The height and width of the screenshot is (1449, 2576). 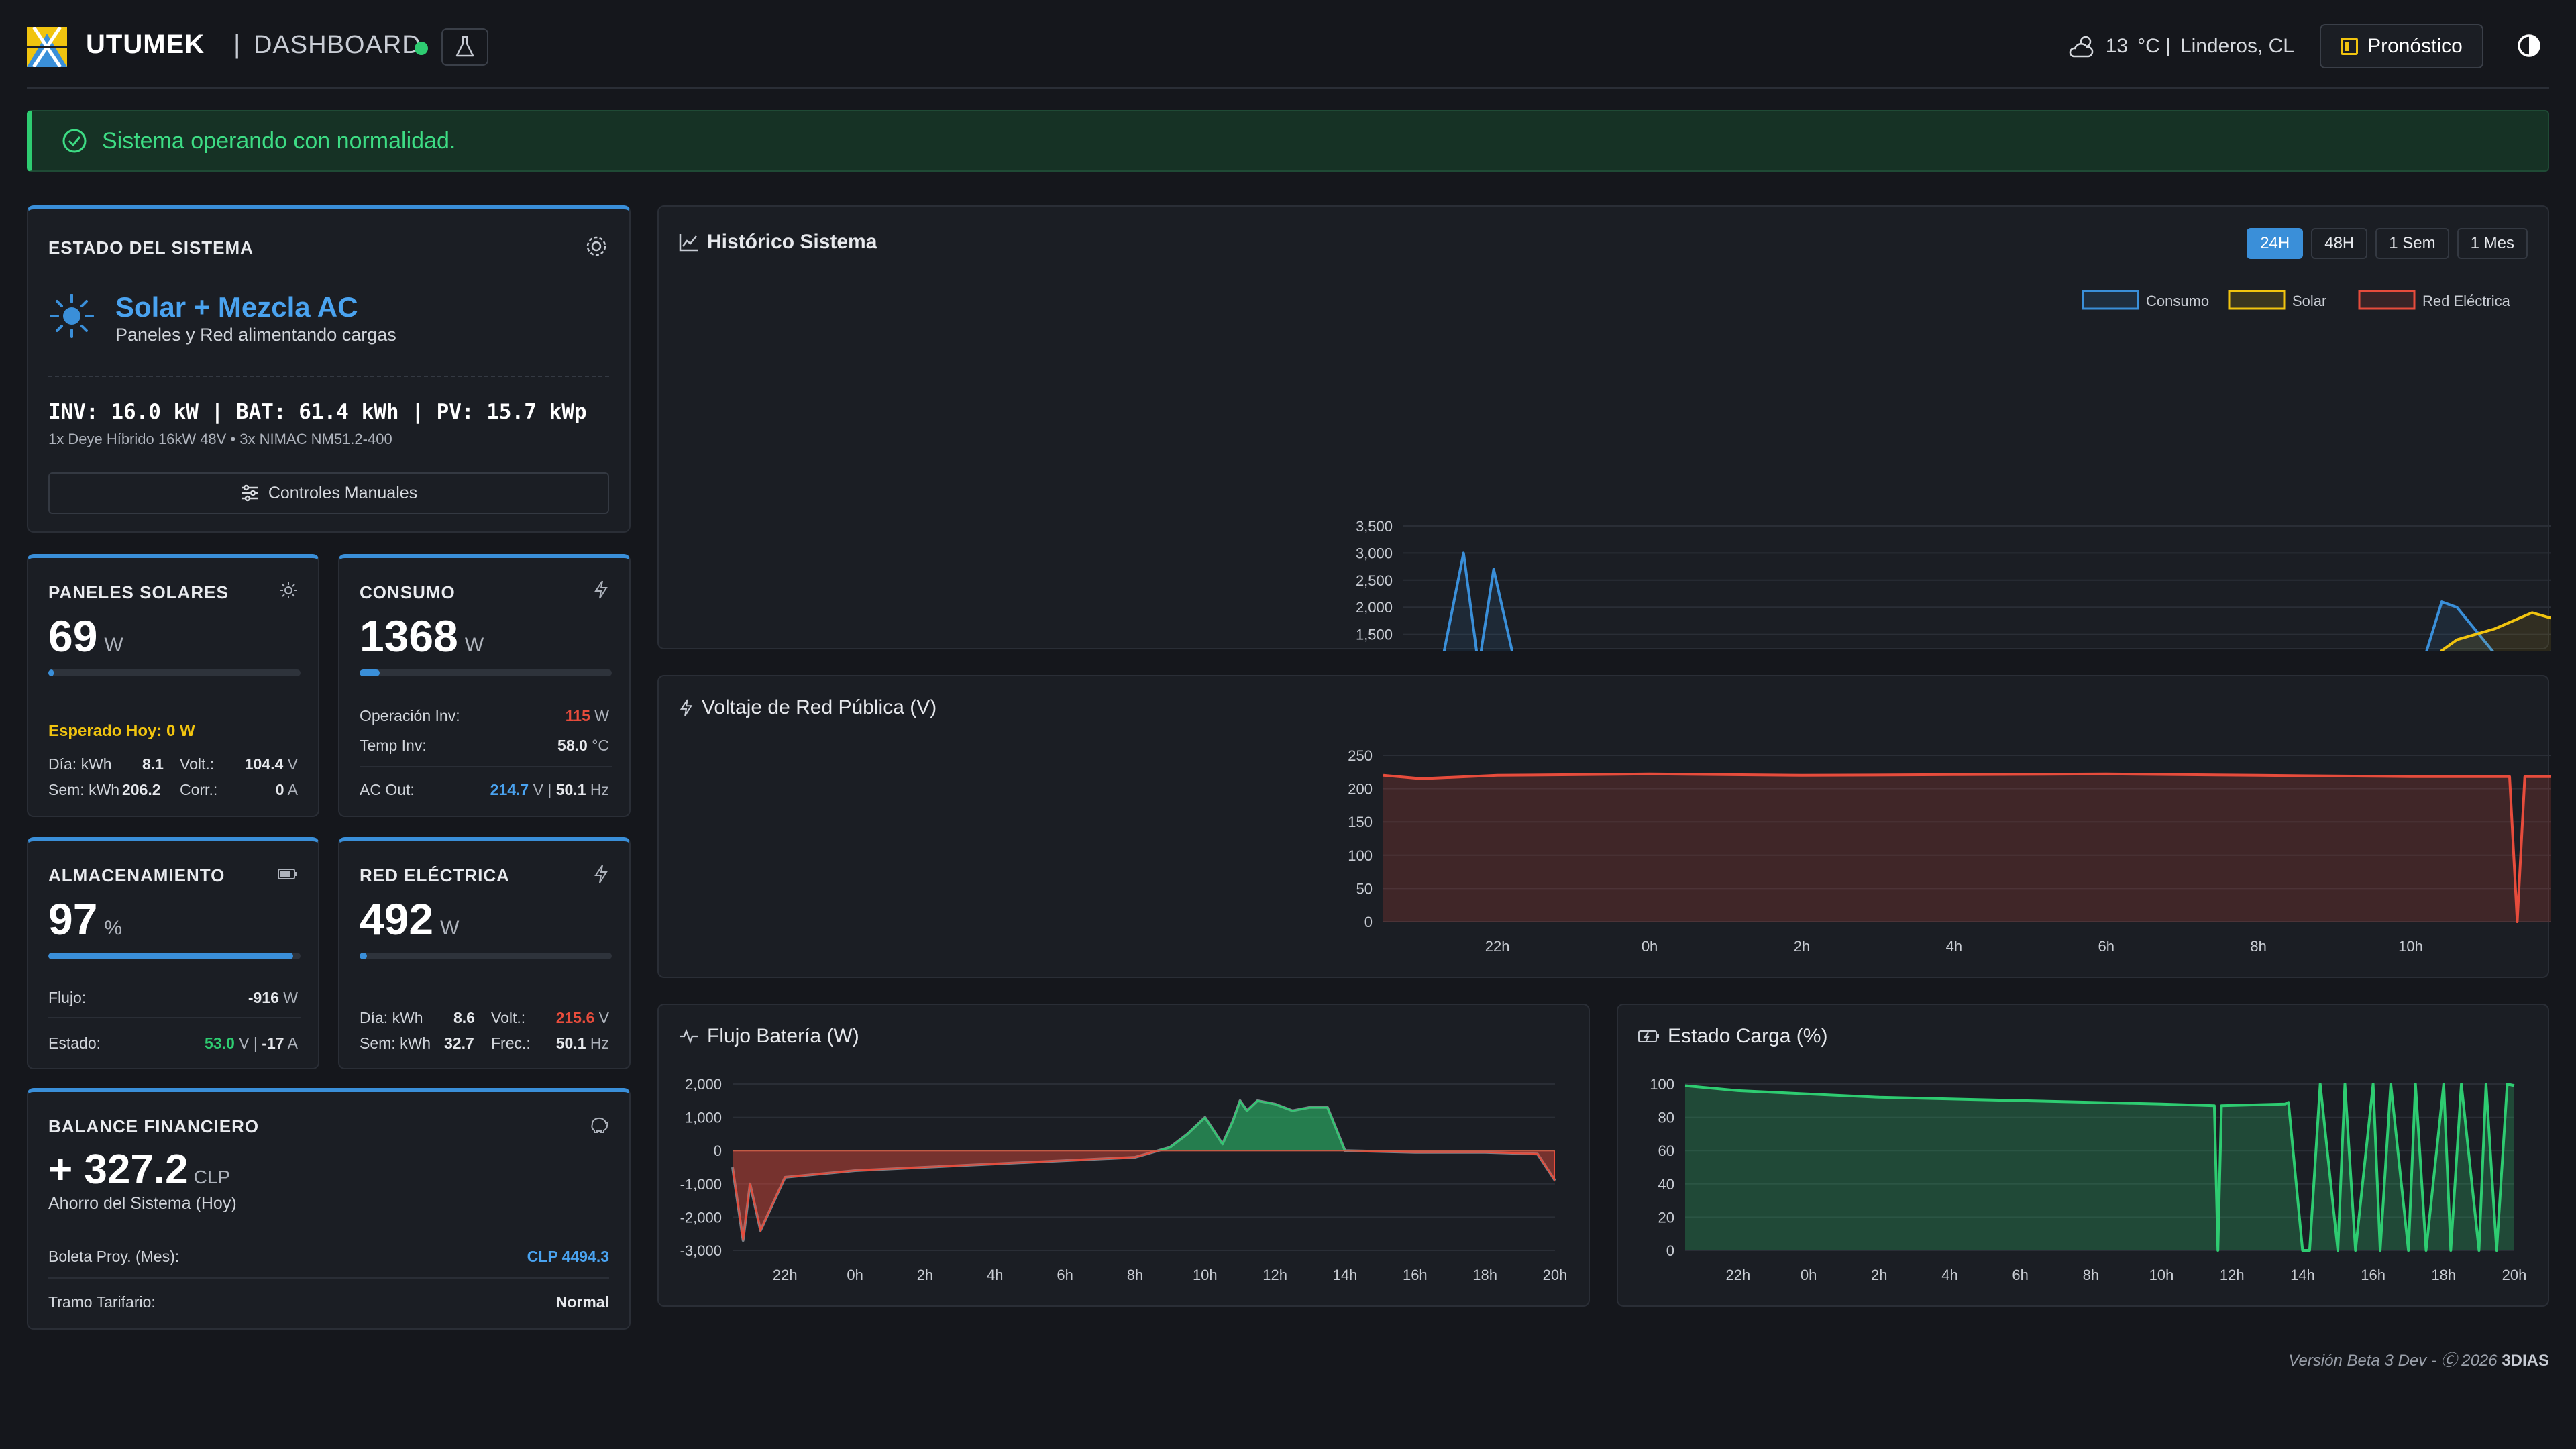 I want to click on y-tick-label: 200, so click(x=1360, y=789).